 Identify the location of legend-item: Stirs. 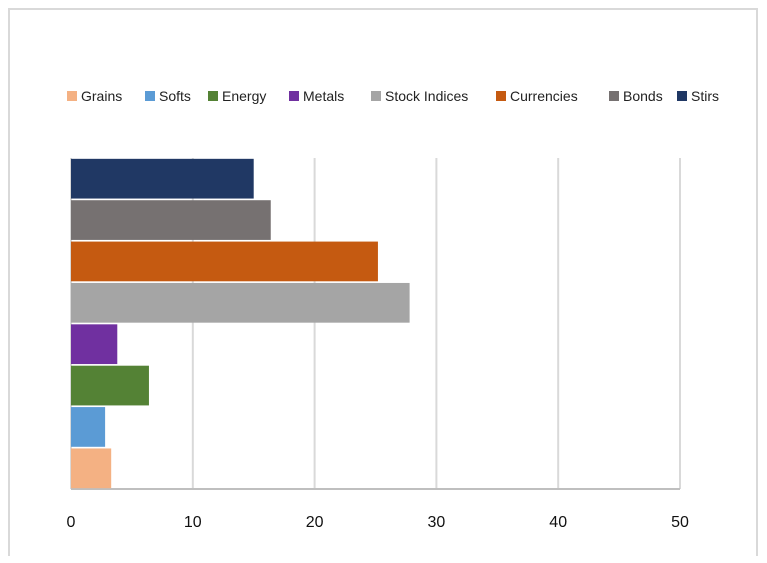
(698, 96).